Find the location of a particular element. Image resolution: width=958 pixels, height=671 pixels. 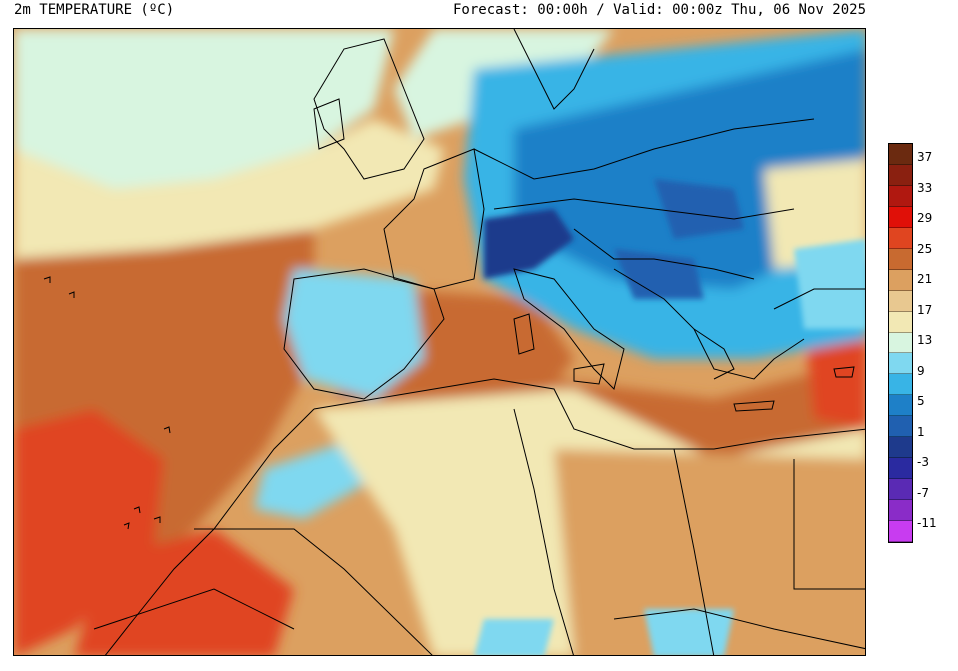

britain-coast is located at coordinates (369, 109).